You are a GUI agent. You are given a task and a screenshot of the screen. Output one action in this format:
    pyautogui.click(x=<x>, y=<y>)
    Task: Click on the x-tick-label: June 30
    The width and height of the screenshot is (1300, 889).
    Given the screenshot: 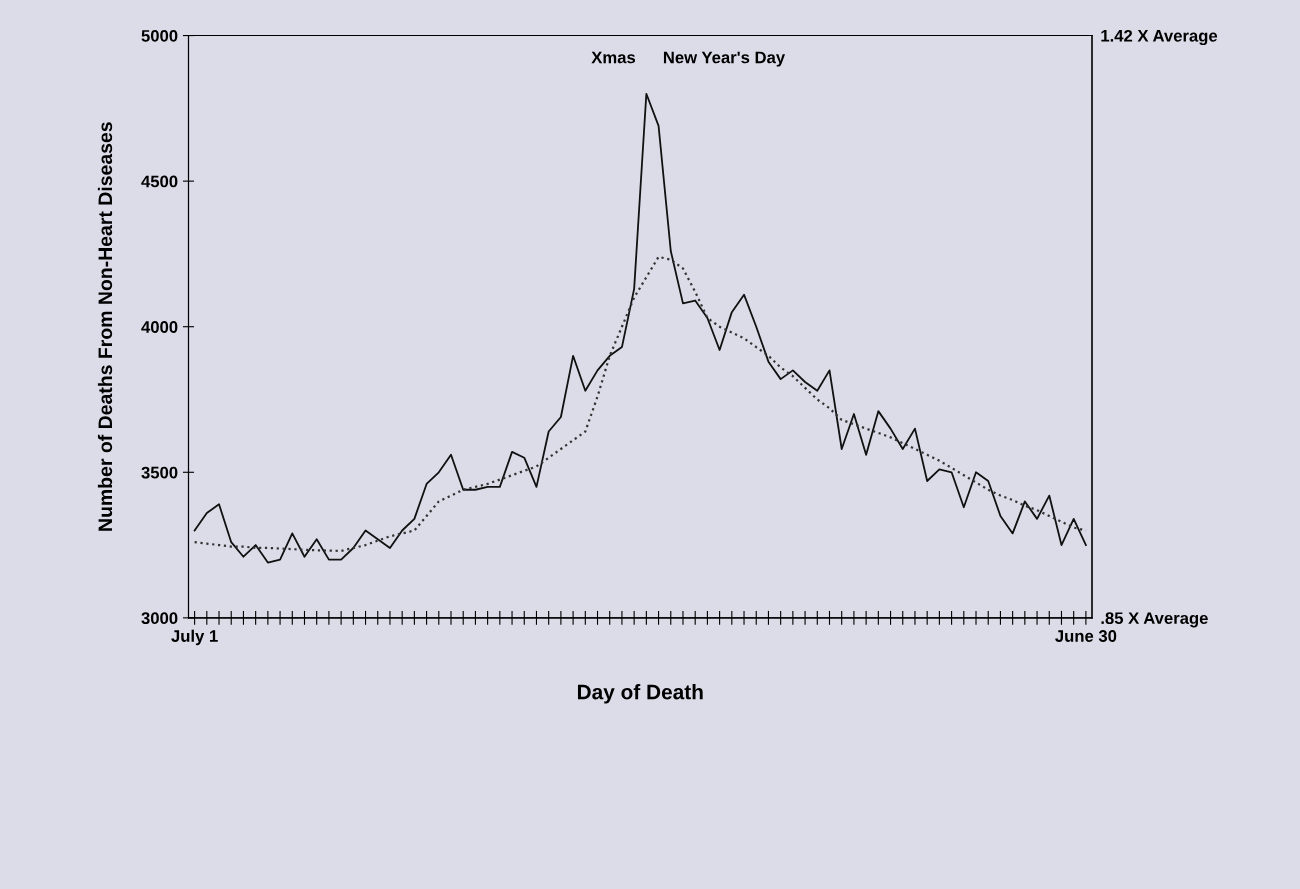 What is the action you would take?
    pyautogui.click(x=1086, y=636)
    